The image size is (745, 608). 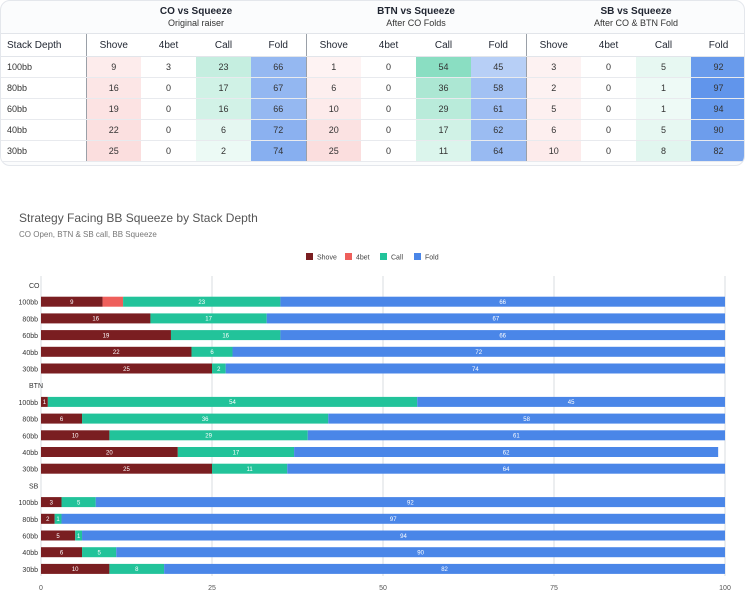 I want to click on bar-sb-40bb-shove, so click(x=62, y=552).